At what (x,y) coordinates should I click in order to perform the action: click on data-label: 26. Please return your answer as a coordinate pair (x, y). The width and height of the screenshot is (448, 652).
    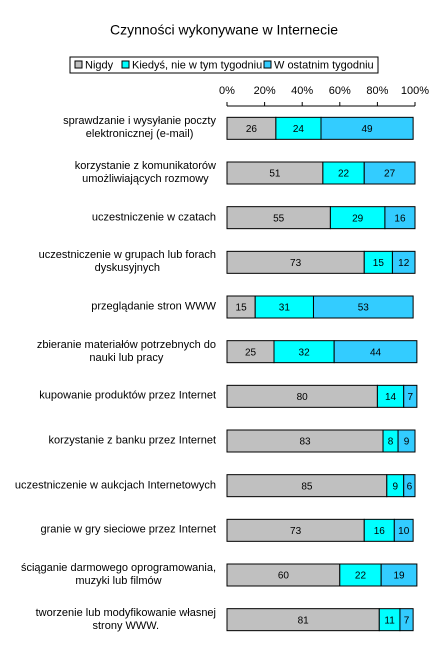
    Looking at the image, I should click on (252, 129).